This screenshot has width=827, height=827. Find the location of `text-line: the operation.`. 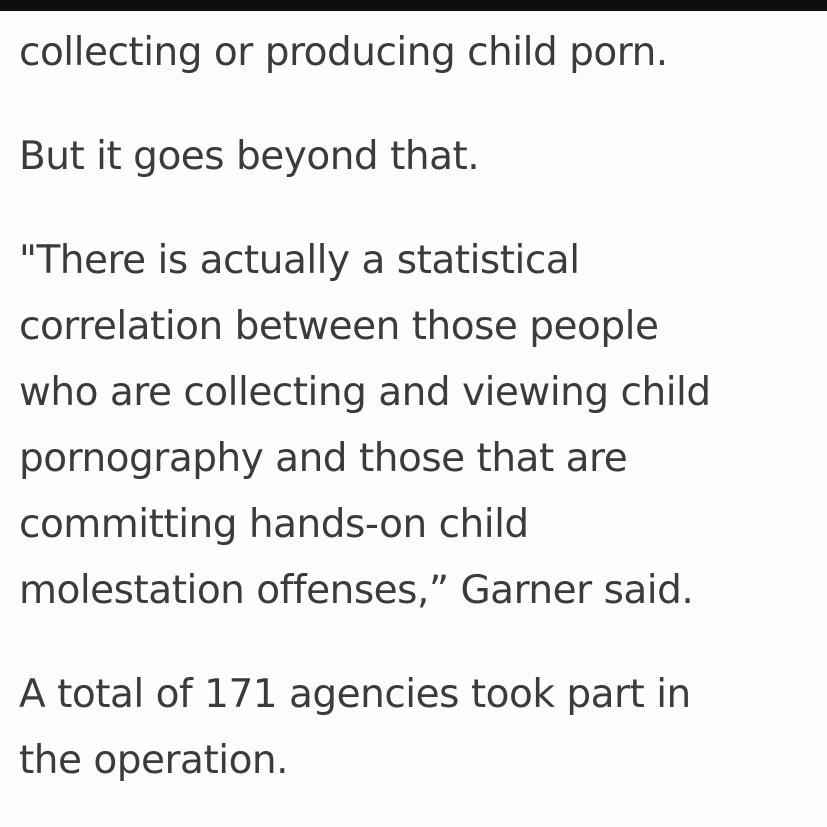

text-line: the operation. is located at coordinates (154, 760).